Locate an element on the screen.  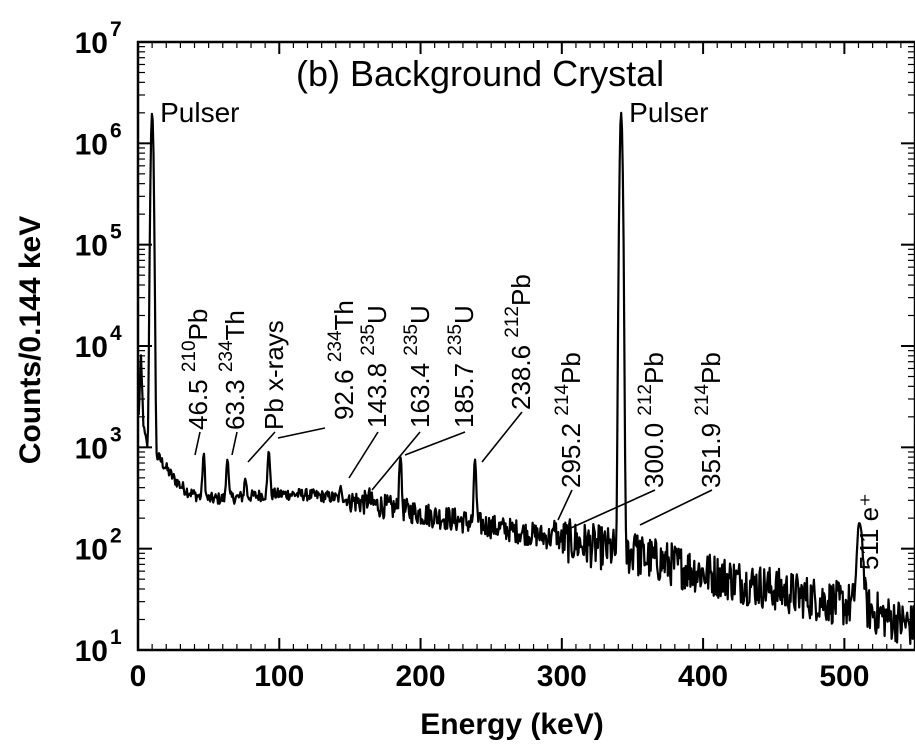
x-tick-label: 500 is located at coordinates (844, 676).